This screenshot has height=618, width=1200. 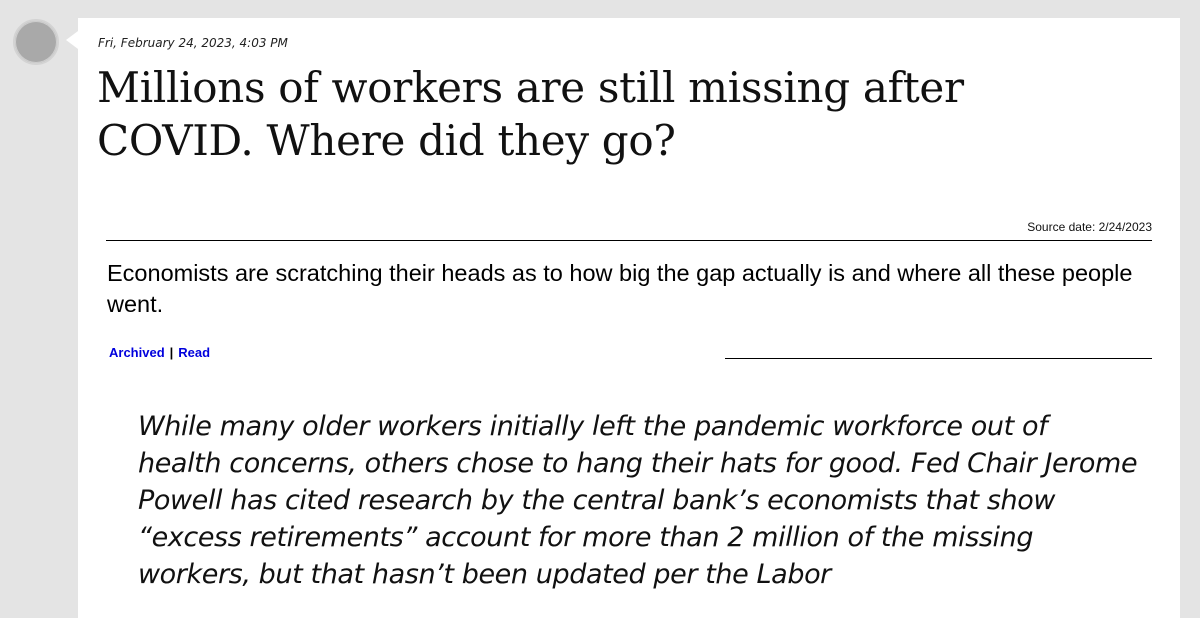 I want to click on avatar, so click(x=36, y=42).